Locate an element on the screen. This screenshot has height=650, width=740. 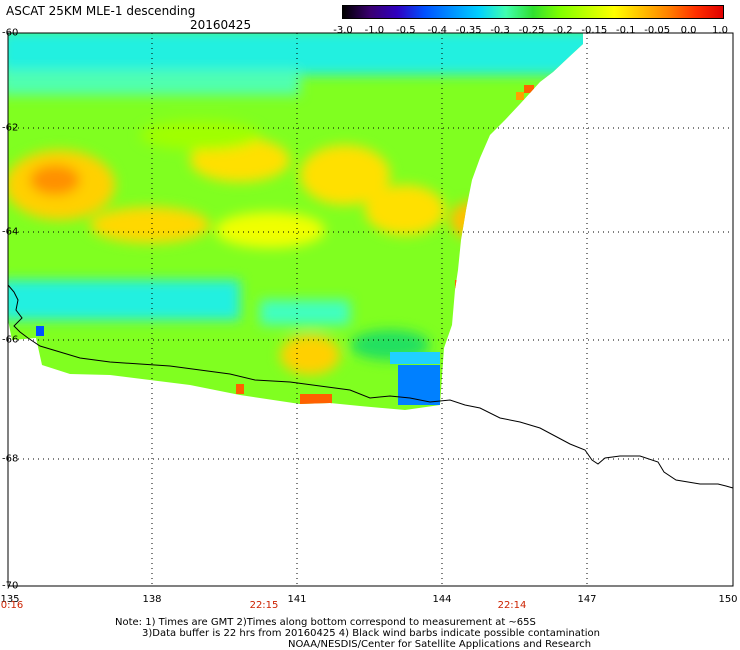
lon-label: 147 is located at coordinates (587, 599).